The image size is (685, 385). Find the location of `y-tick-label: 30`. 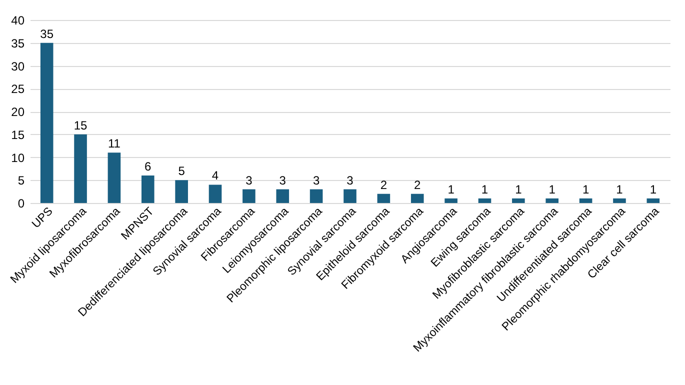

y-tick-label: 30 is located at coordinates (18, 66).